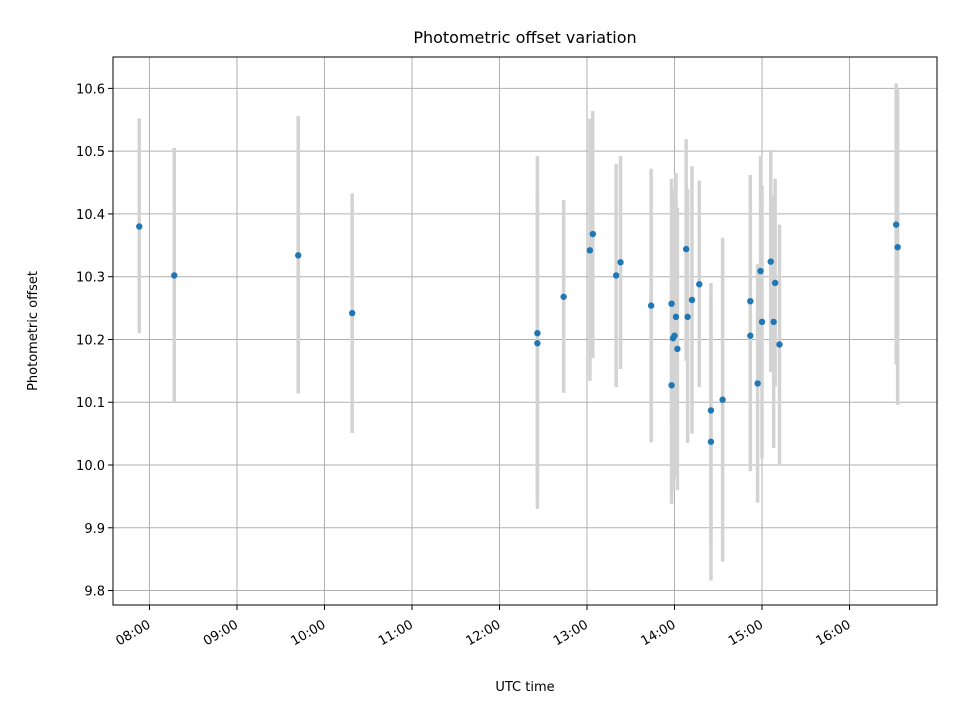 Image resolution: width=960 pixels, height=720 pixels. I want to click on y-tick-label: 10.6, so click(90, 89).